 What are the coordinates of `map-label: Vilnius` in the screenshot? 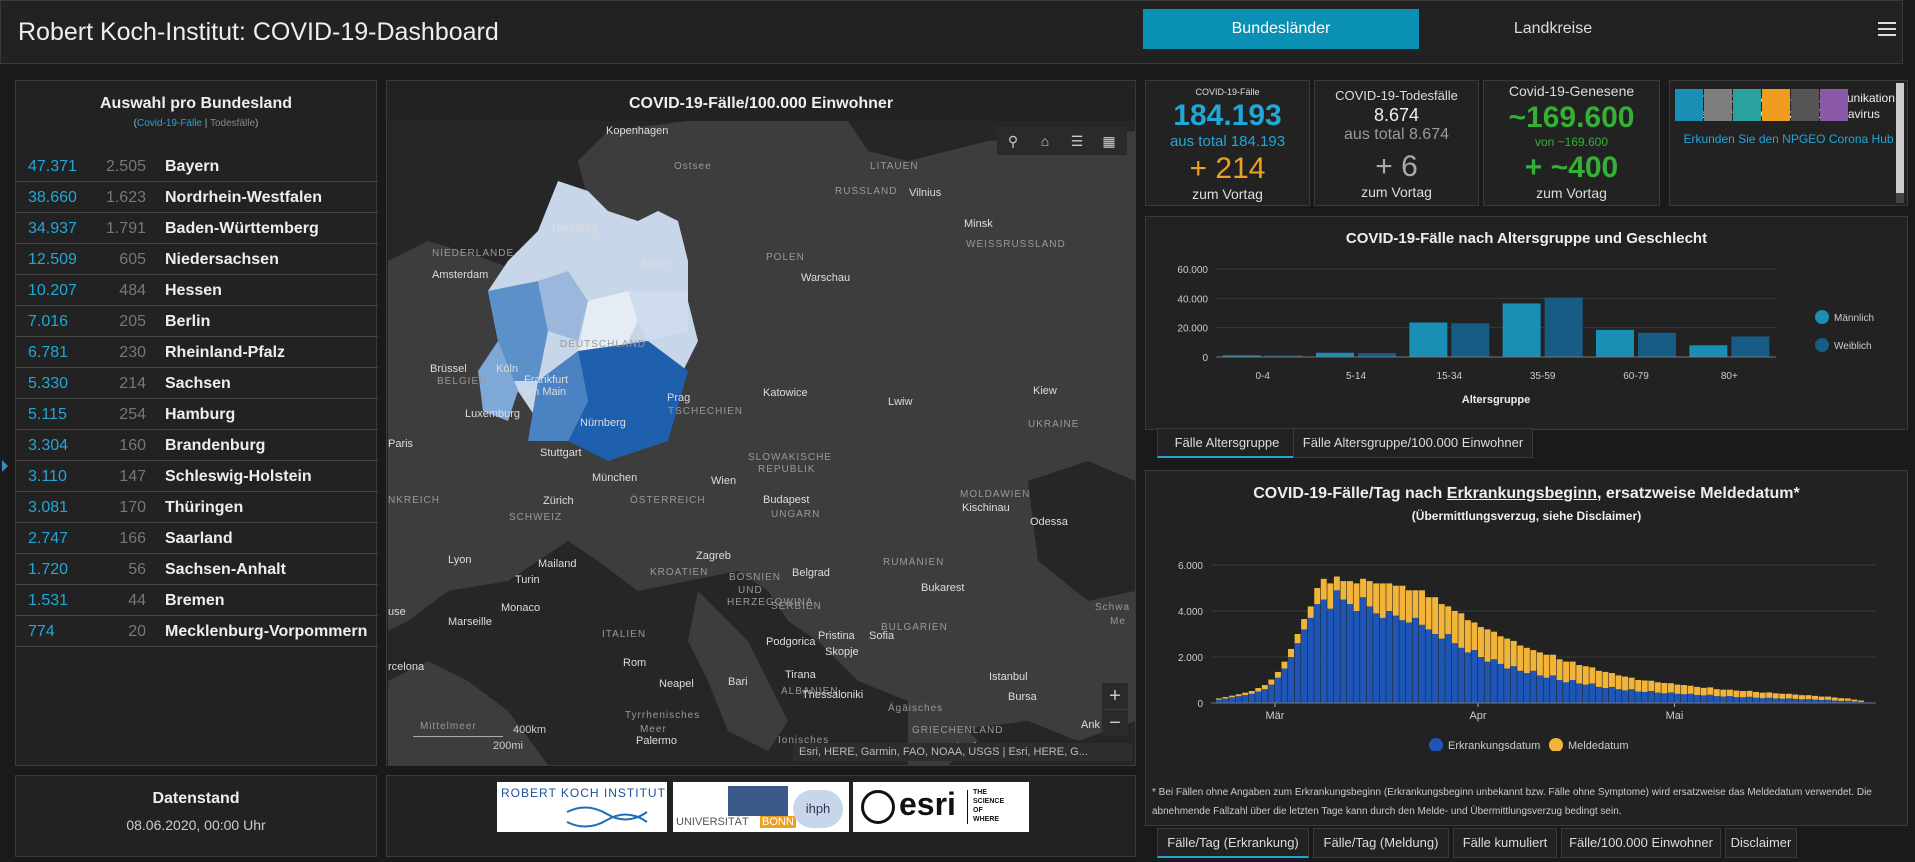 It's located at (925, 193).